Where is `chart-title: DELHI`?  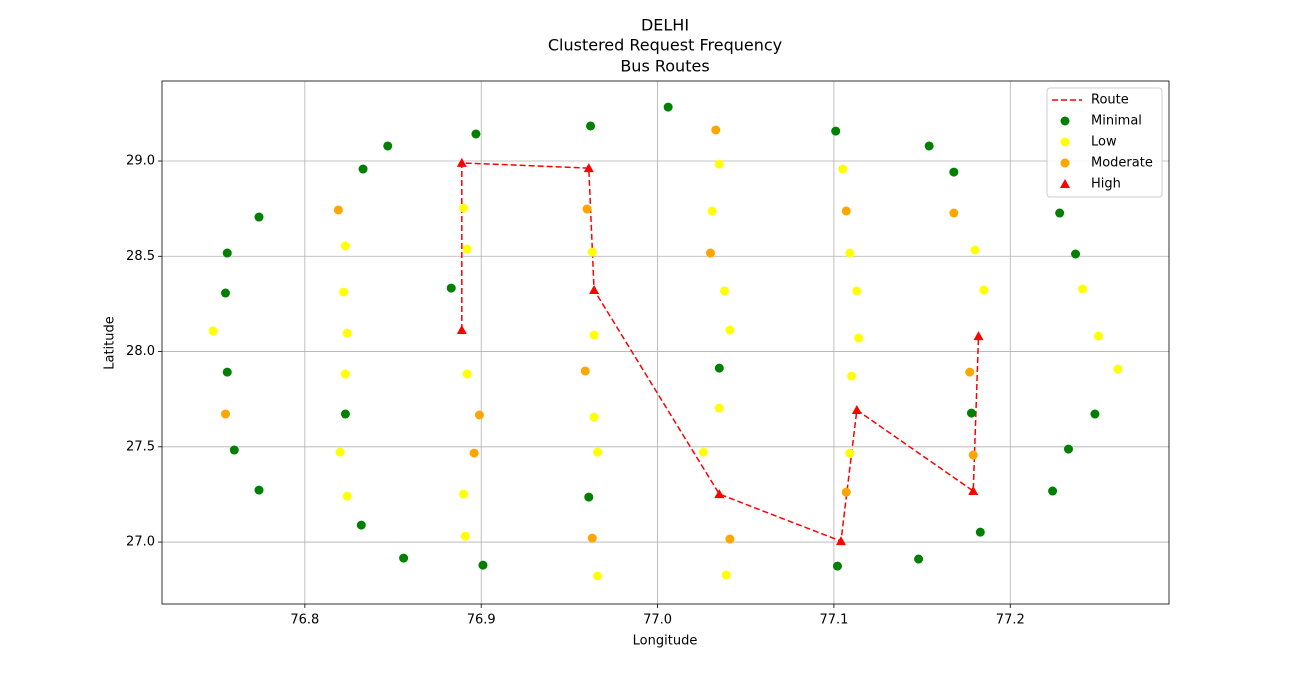 chart-title: DELHI is located at coordinates (665, 25).